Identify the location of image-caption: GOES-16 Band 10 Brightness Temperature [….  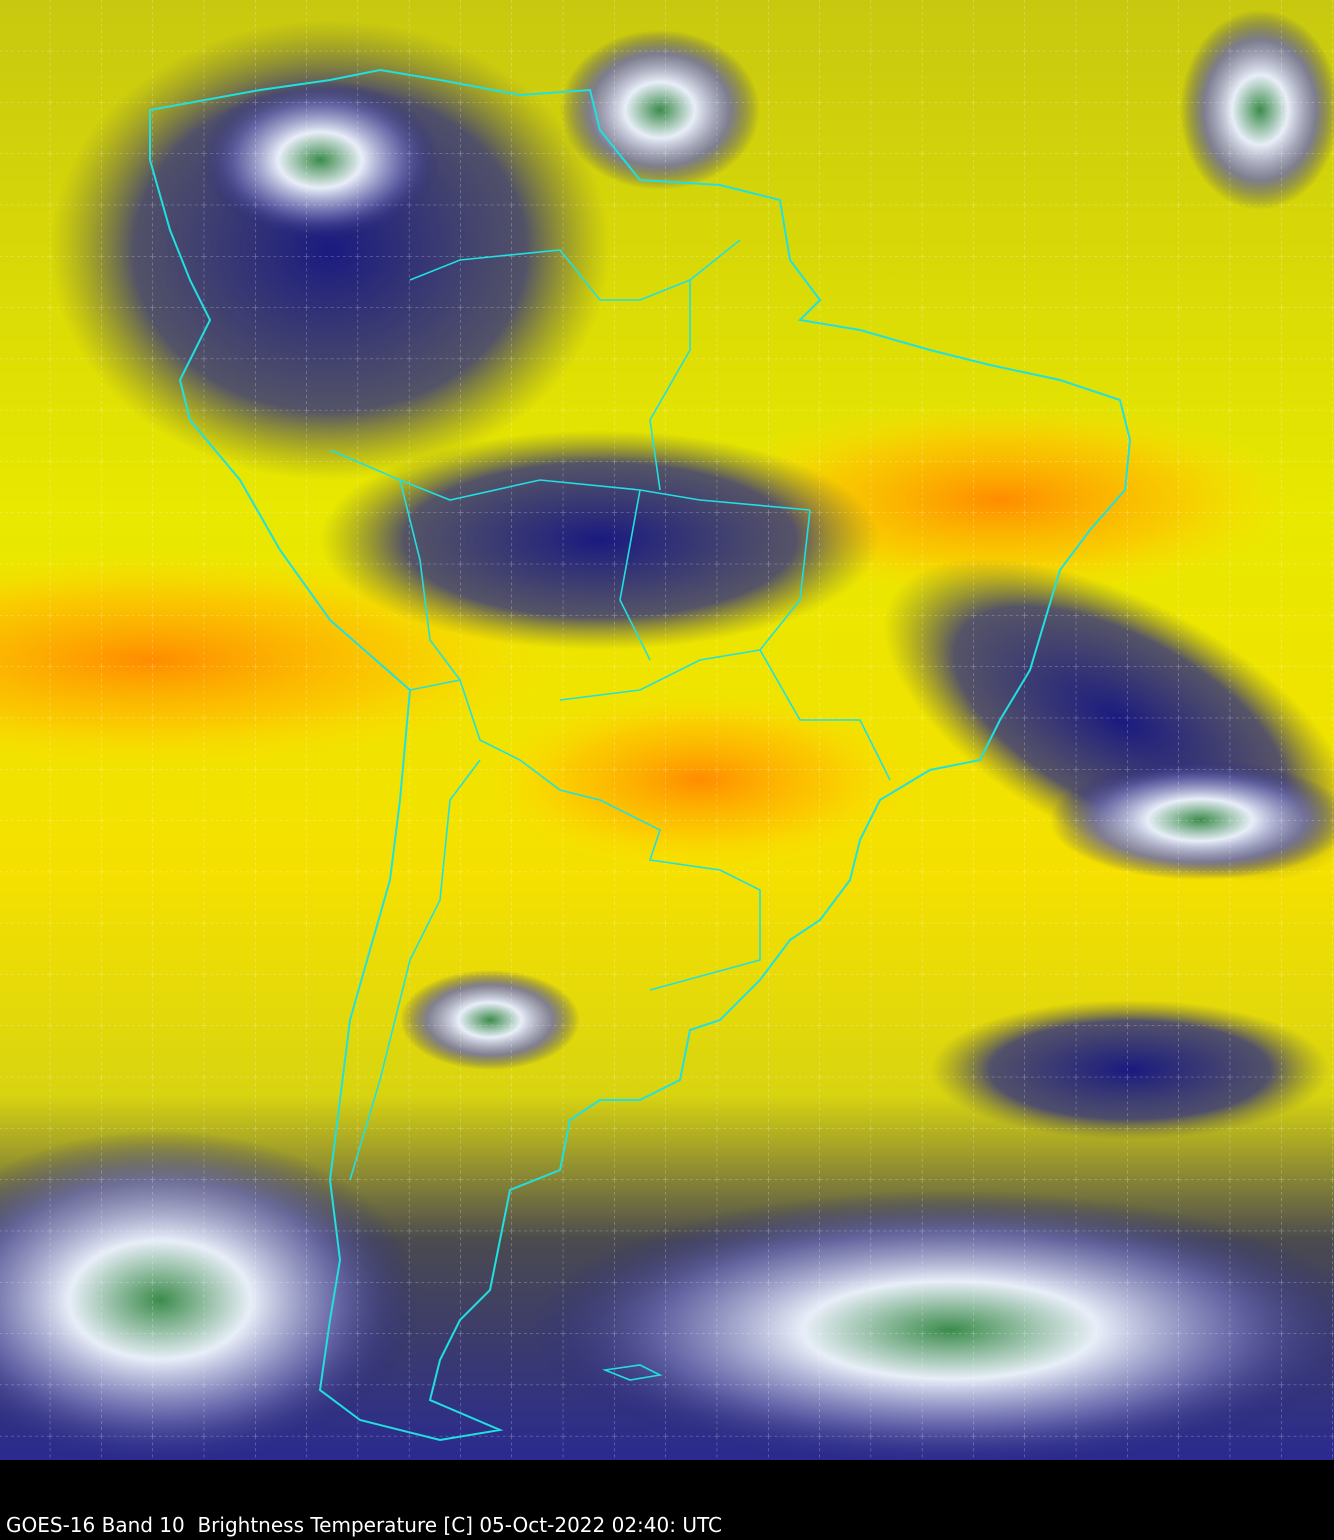
(364, 1525).